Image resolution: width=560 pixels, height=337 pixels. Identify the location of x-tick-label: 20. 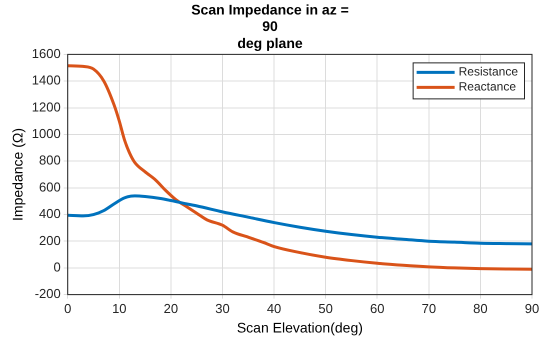
(171, 308).